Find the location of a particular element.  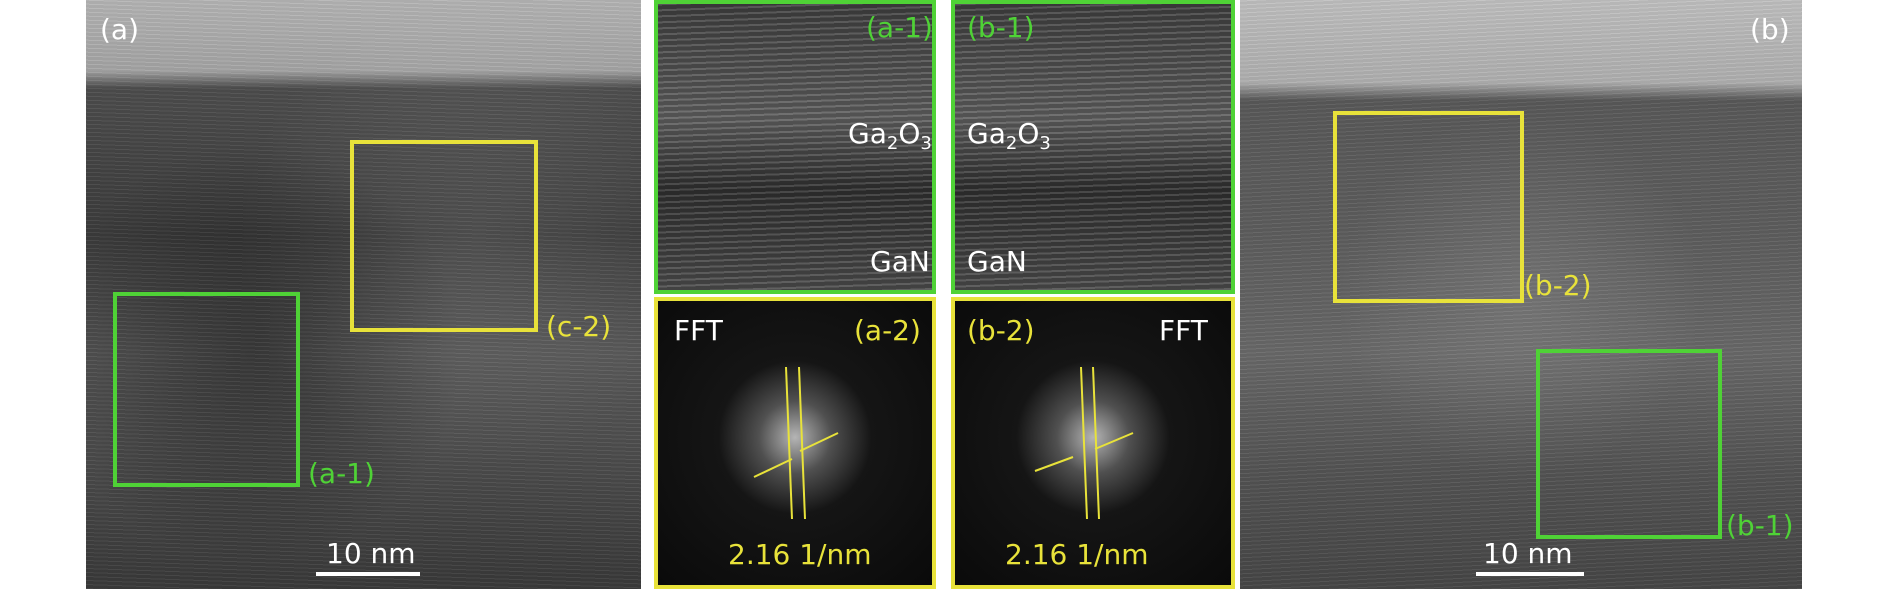

panel-a2-spacing-label: 2.16 1/nm is located at coordinates (800, 554).